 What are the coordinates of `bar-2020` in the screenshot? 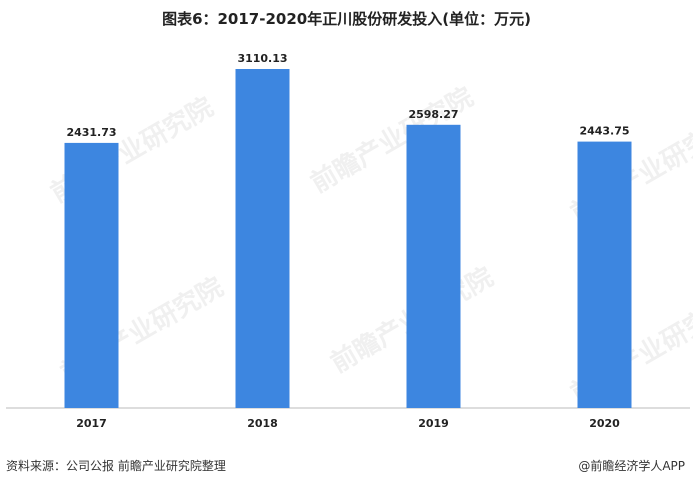 It's located at (604, 274).